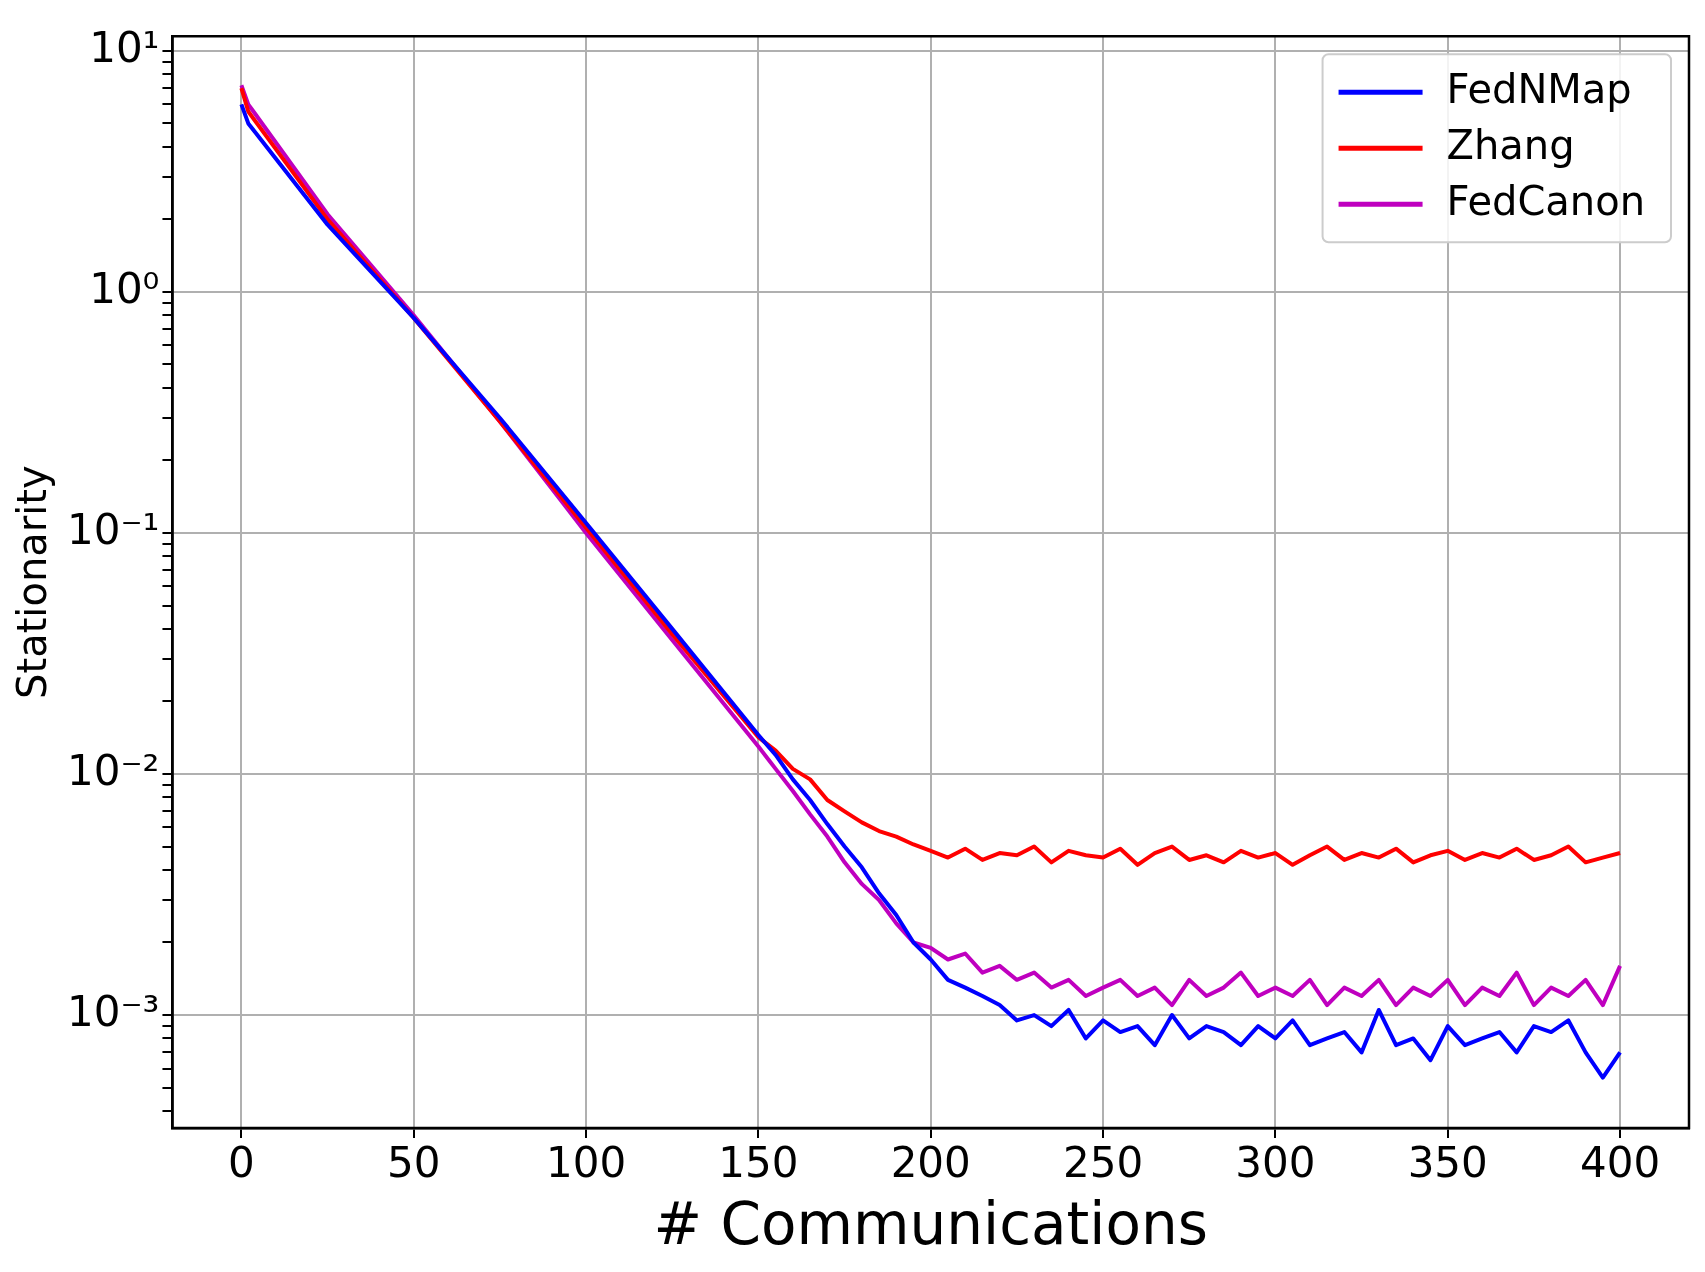 This screenshot has width=1705, height=1272. What do you see at coordinates (124, 47) in the screenshot?
I see `y-tick-label: 10¹` at bounding box center [124, 47].